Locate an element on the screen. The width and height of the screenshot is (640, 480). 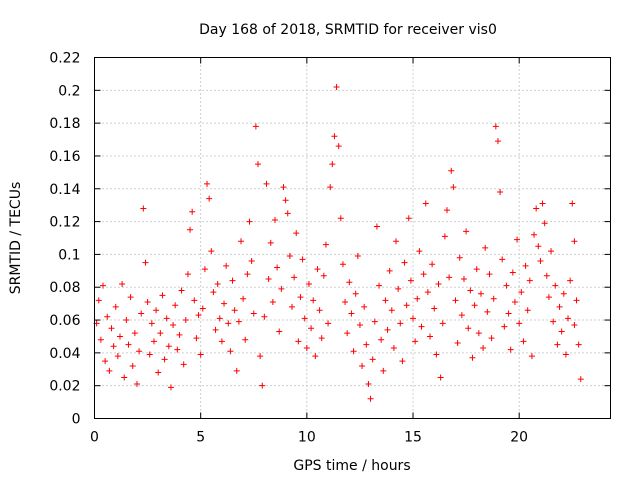
y-tick-label: 0.2 is located at coordinates (69, 91).